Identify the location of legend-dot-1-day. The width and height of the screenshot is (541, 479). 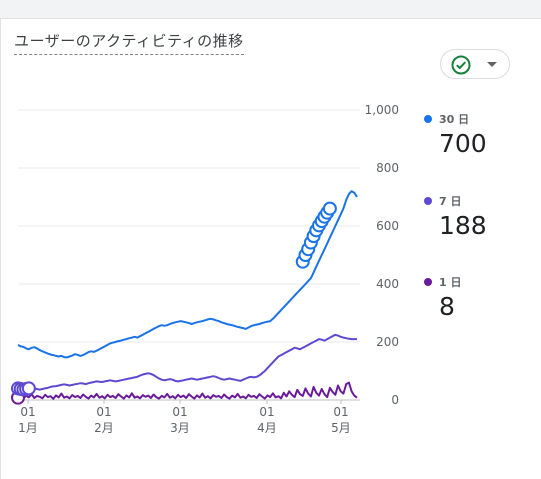
(428, 282).